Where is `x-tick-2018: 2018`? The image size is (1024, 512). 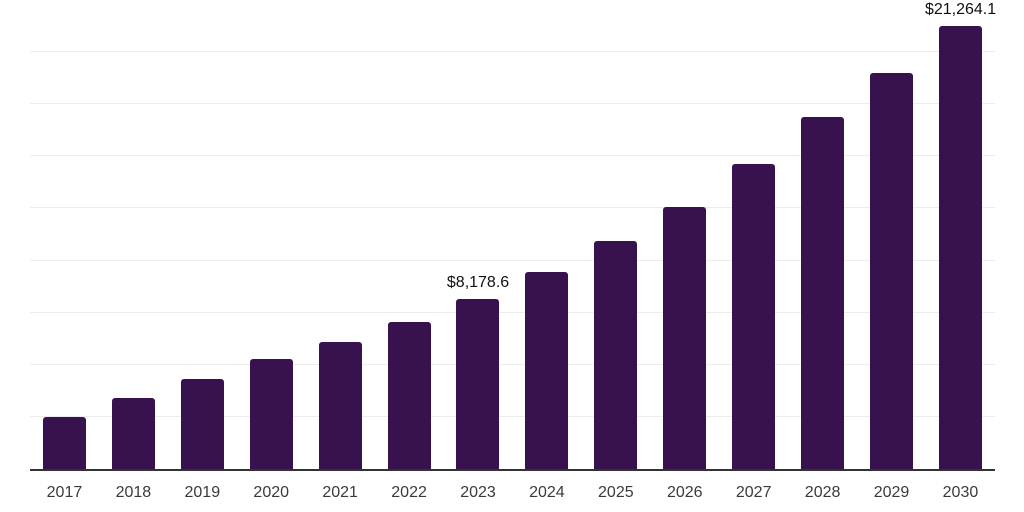 x-tick-2018: 2018 is located at coordinates (133, 492).